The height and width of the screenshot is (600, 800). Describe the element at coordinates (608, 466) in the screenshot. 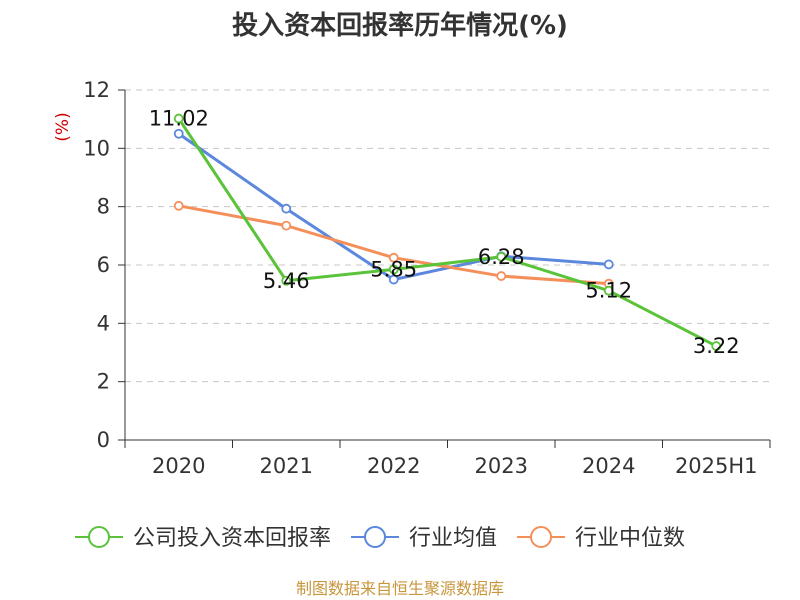

I see `x-tick-label-2024: 2024` at that location.